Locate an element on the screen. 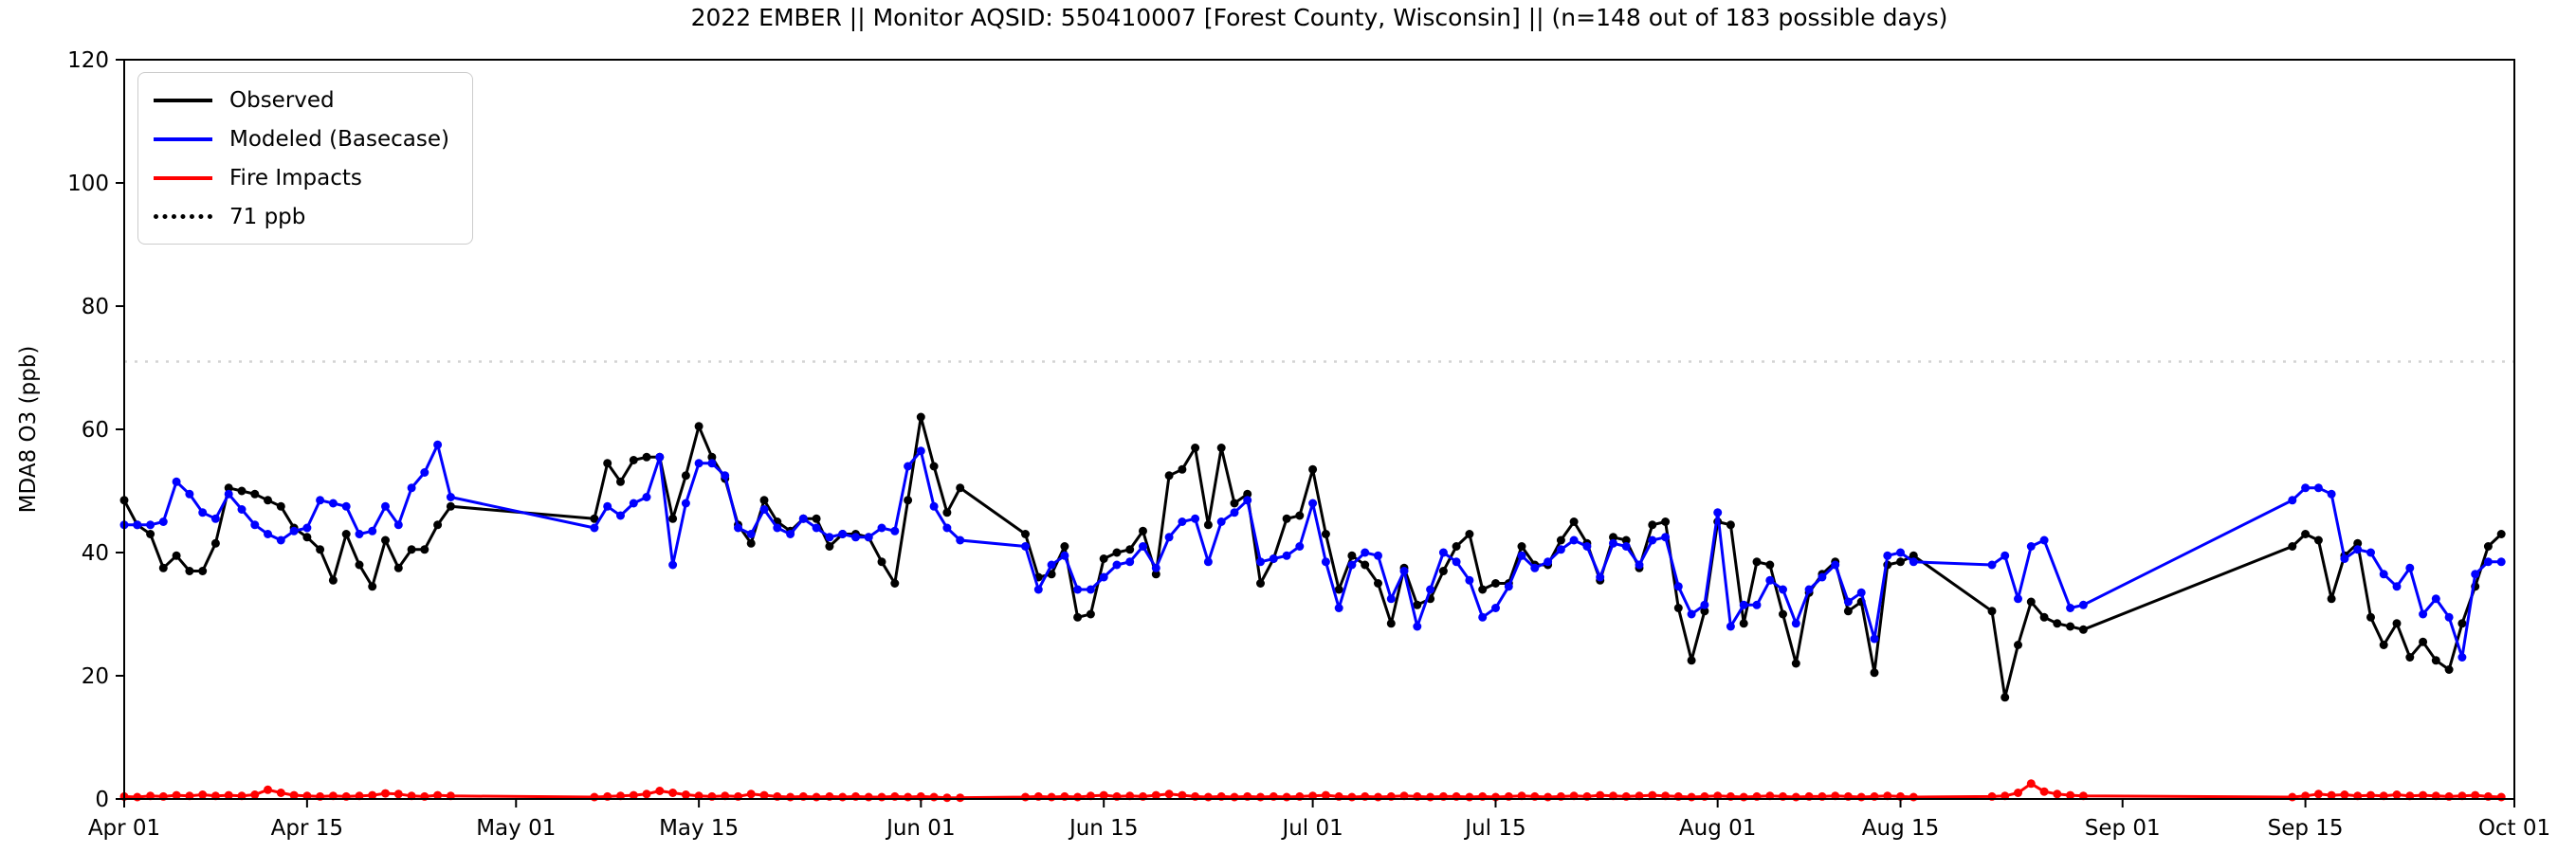 The height and width of the screenshot is (853, 2576). x-tick-label: Aug 15 is located at coordinates (1901, 828).